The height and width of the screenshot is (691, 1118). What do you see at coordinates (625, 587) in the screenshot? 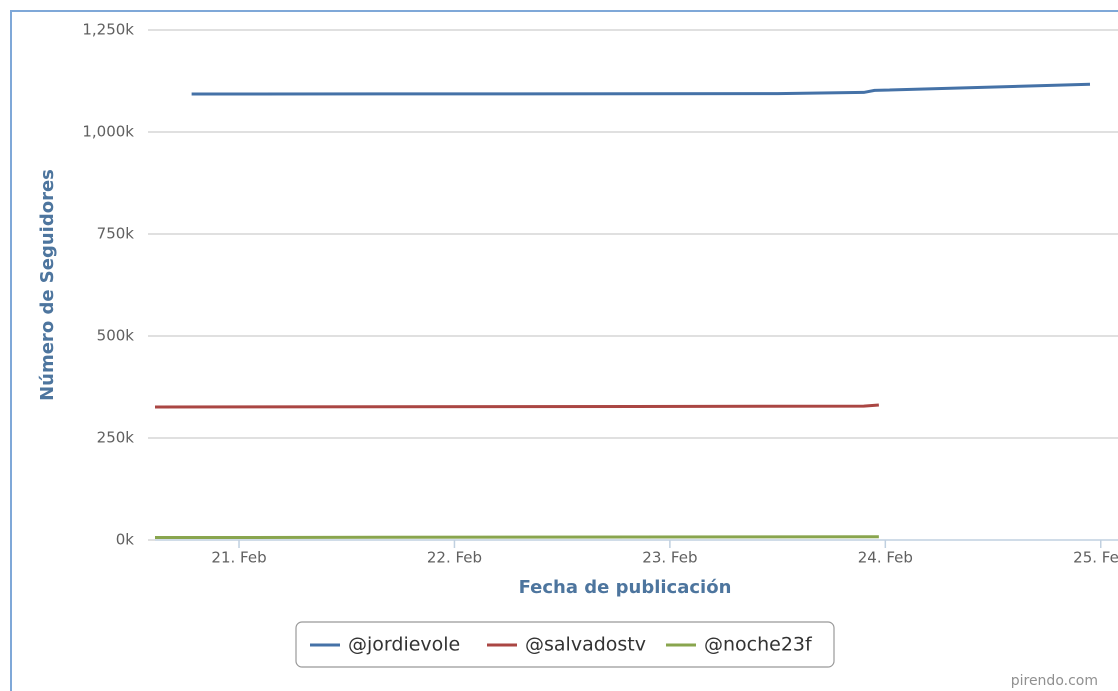
I see `x-axis-title: Fecha de publicación` at bounding box center [625, 587].